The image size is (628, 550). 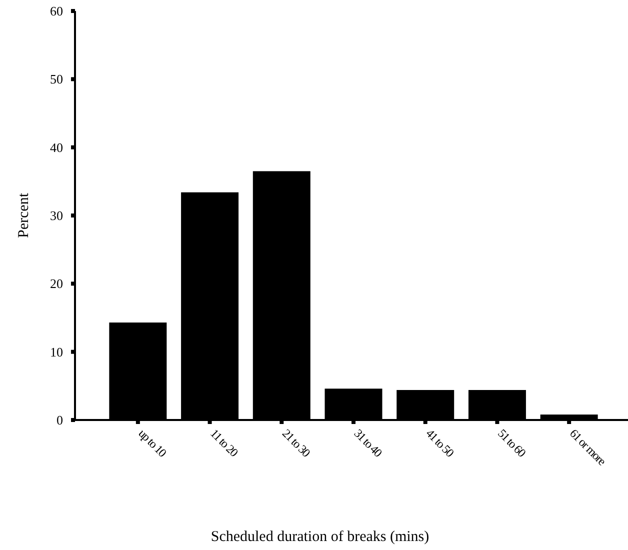 What do you see at coordinates (225, 443) in the screenshot?
I see `x-tick-label: 11 to 20` at bounding box center [225, 443].